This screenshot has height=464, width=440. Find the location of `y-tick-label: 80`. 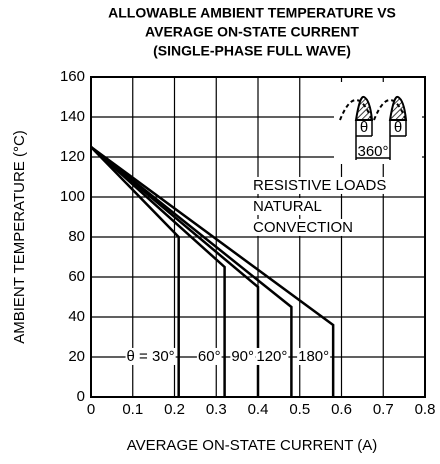

y-tick-label: 80 is located at coordinates (76, 236).